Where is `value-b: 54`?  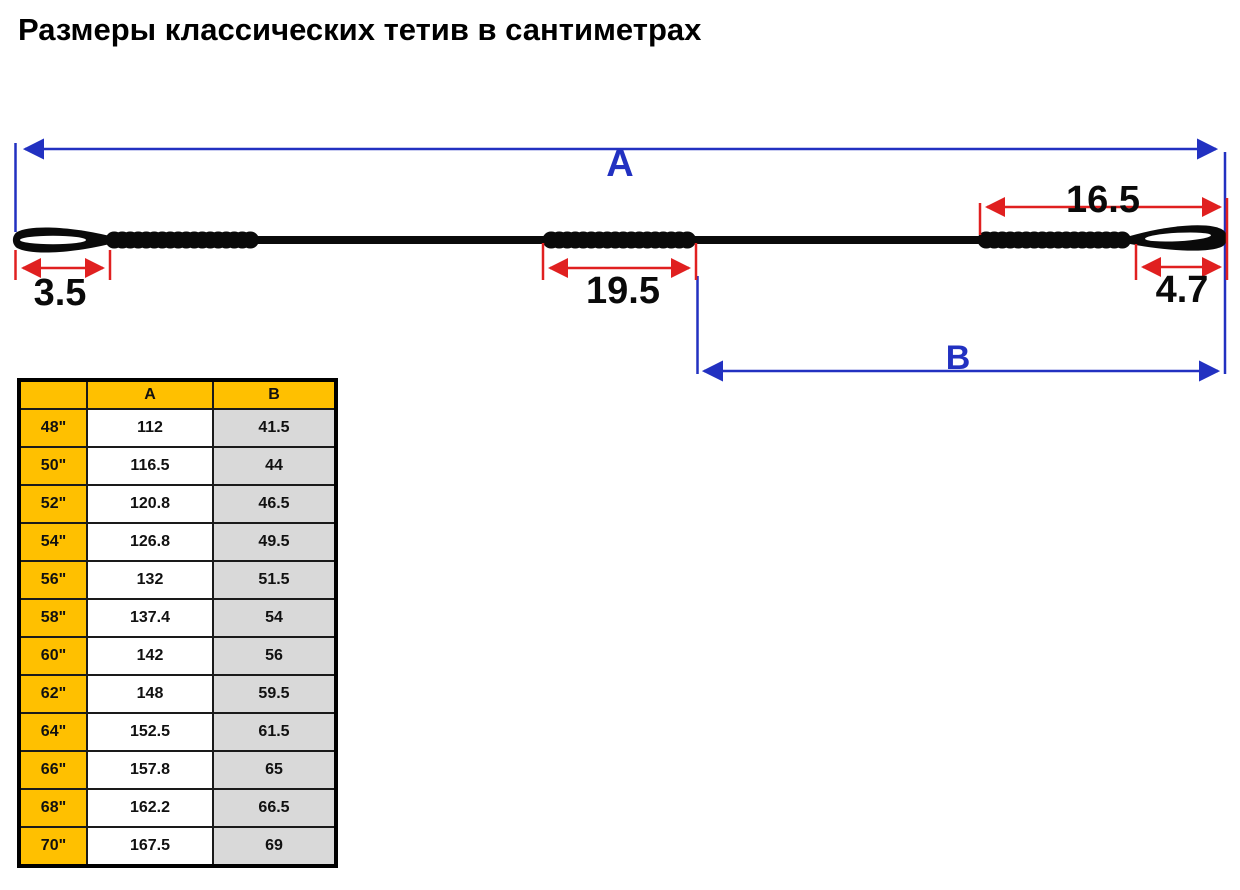
value-b: 54 is located at coordinates (274, 618).